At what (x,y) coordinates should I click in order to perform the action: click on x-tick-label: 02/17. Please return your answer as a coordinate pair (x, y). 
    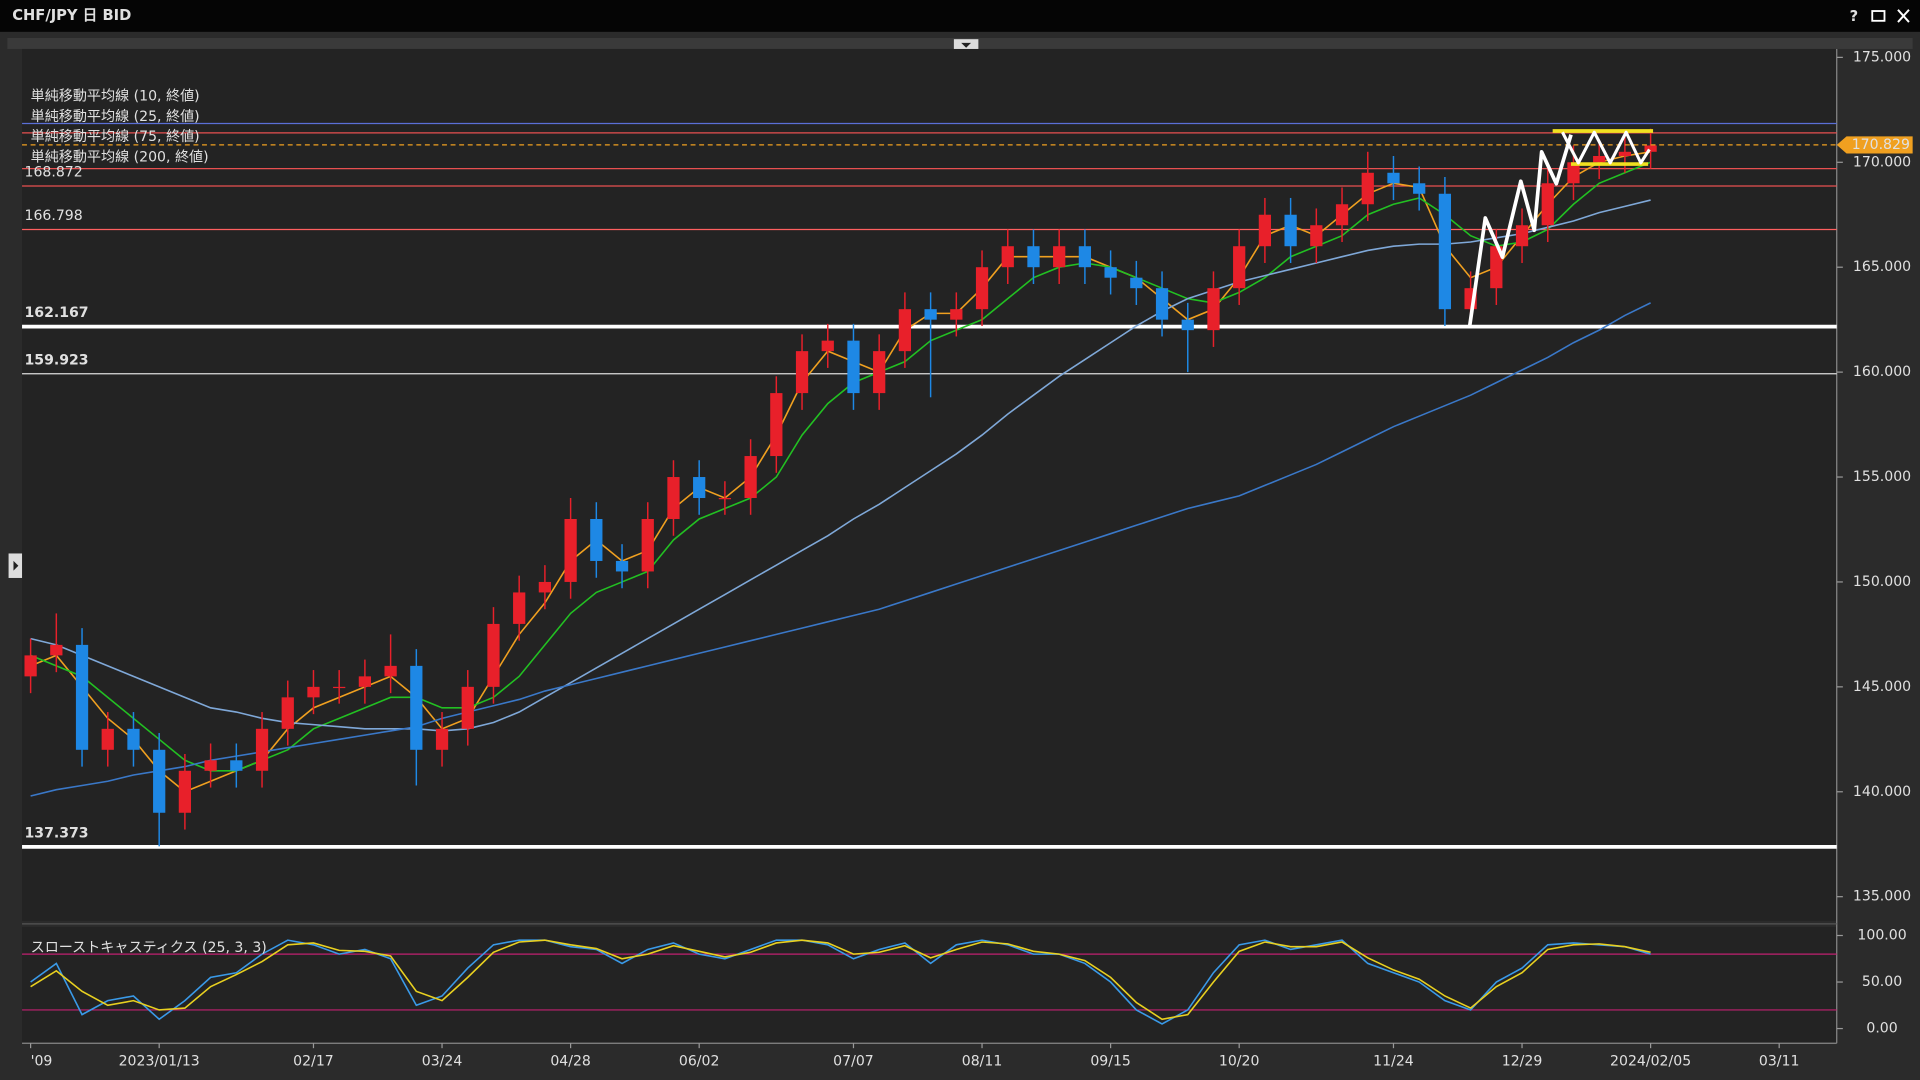
    Looking at the image, I should click on (313, 1062).